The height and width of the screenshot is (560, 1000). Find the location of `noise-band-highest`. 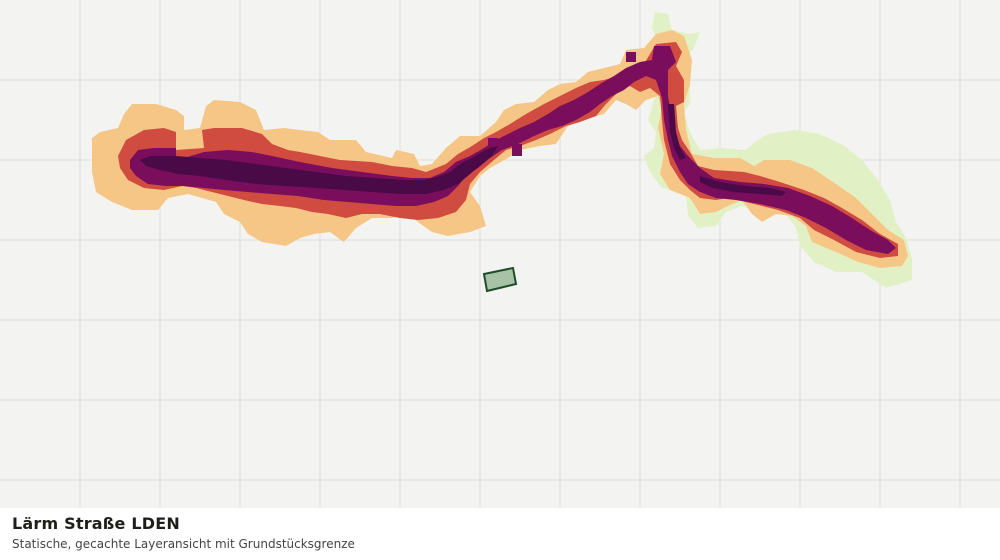

noise-band-highest is located at coordinates (463, 150).